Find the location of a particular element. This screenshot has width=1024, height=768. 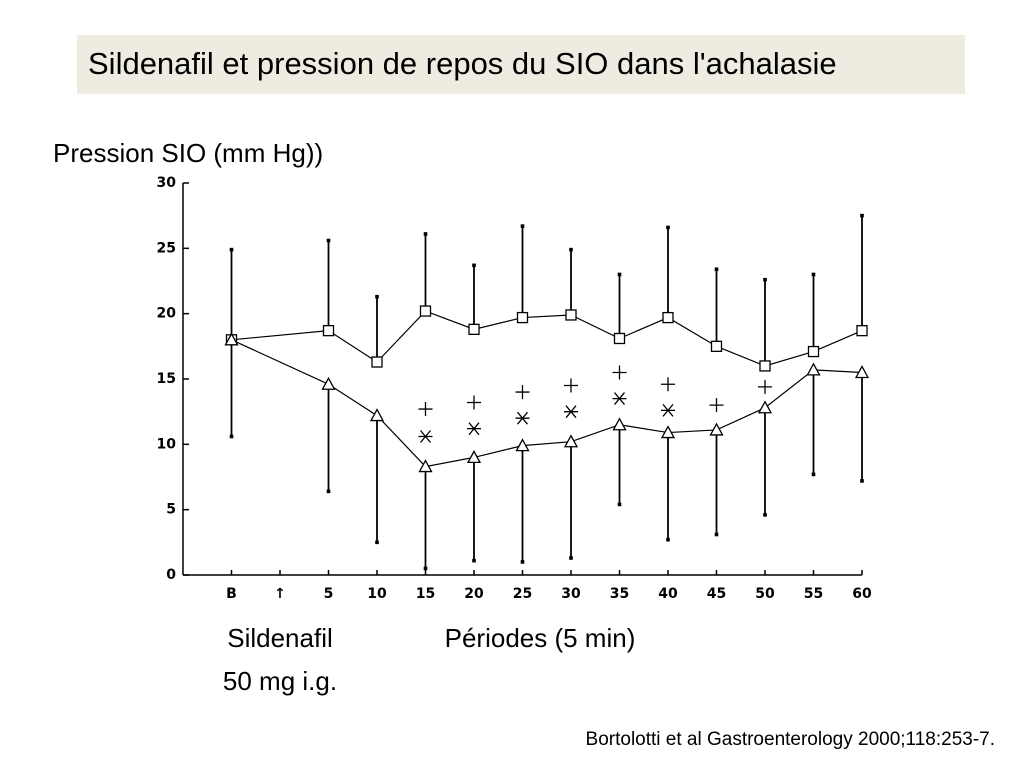

annotation: 50 mg i.g. is located at coordinates (280, 681).